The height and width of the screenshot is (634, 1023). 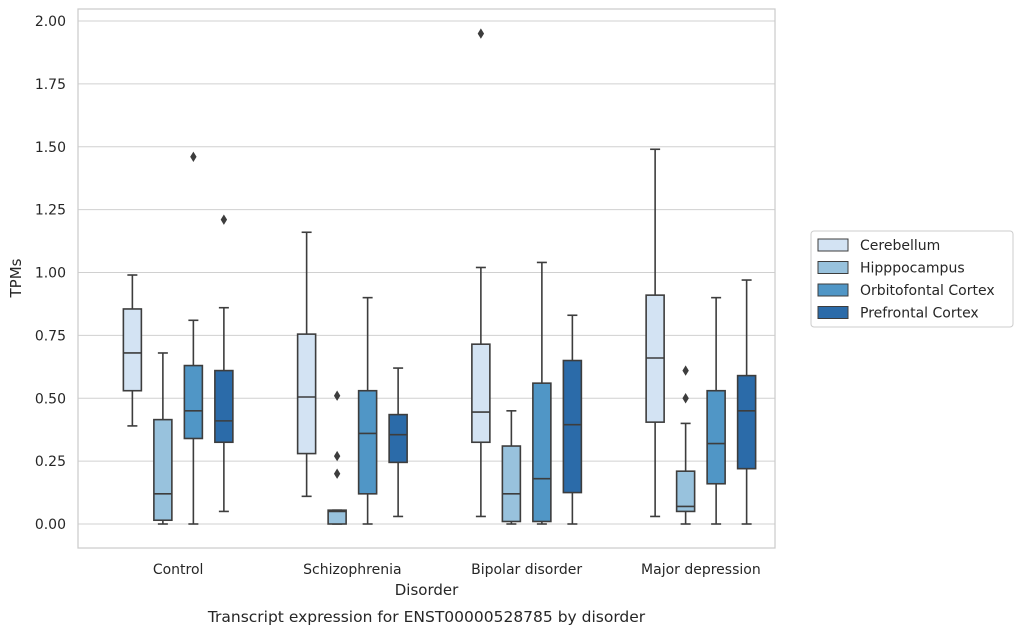 What do you see at coordinates (900, 246) in the screenshot?
I see `legend-label: Cerebellum` at bounding box center [900, 246].